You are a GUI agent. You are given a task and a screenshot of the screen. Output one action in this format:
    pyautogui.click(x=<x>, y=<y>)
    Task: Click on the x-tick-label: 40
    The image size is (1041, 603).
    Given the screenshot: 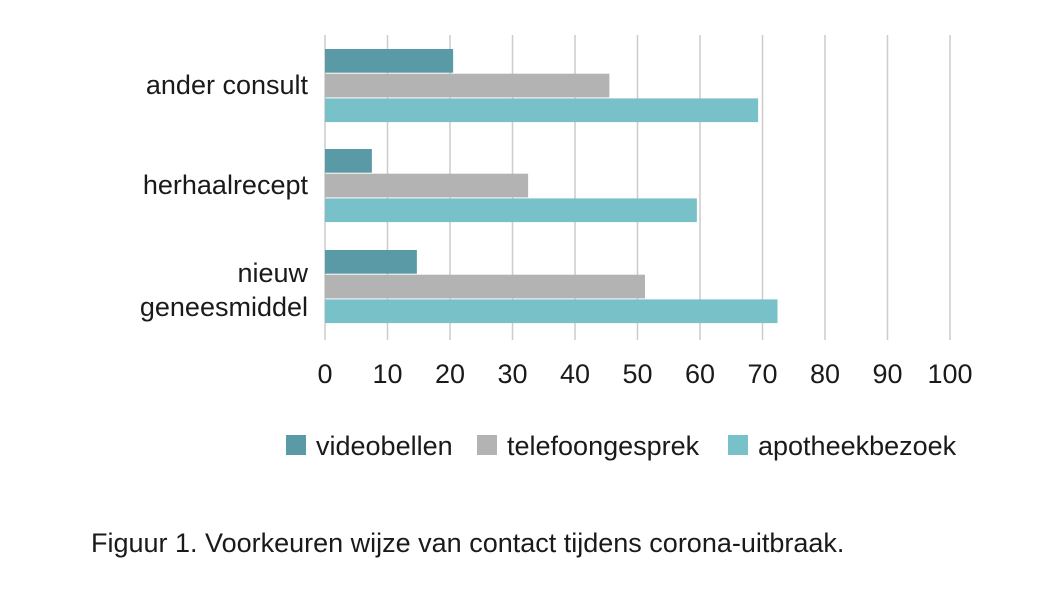 What is the action you would take?
    pyautogui.click(x=575, y=374)
    